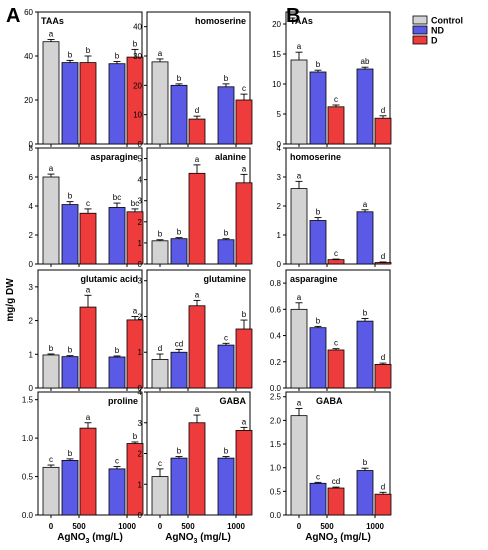  Describe the element at coordinates (276, 362) in the screenshot. I see `y-tick-label: 0.2` at that location.